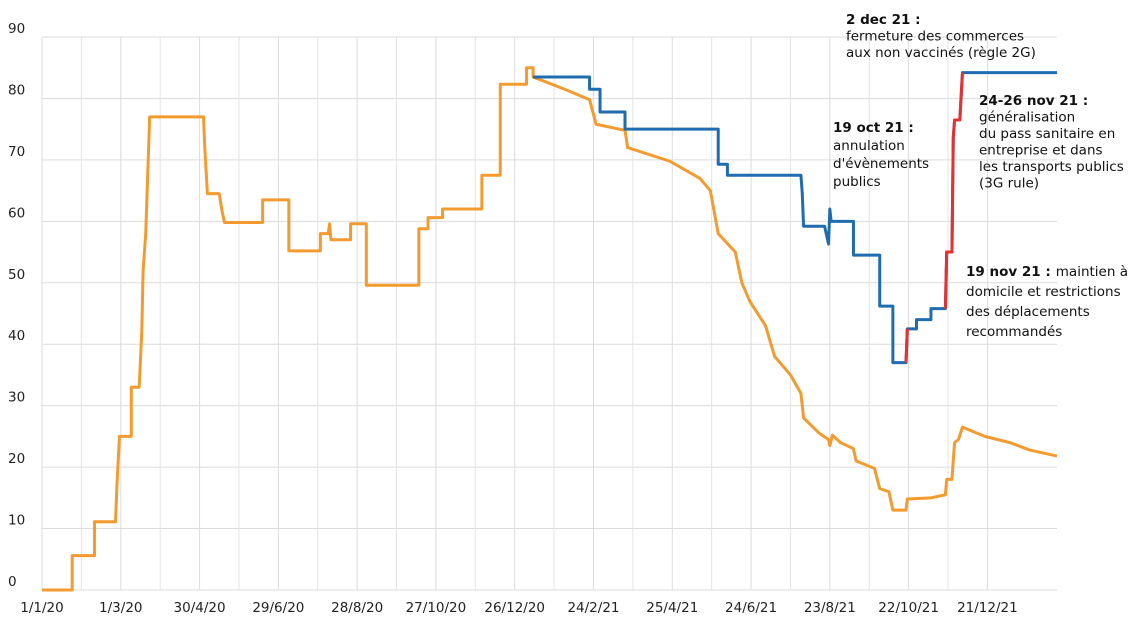 This screenshot has height=619, width=1139. Describe the element at coordinates (16, 90) in the screenshot. I see `y-tick-label: 80` at that location.